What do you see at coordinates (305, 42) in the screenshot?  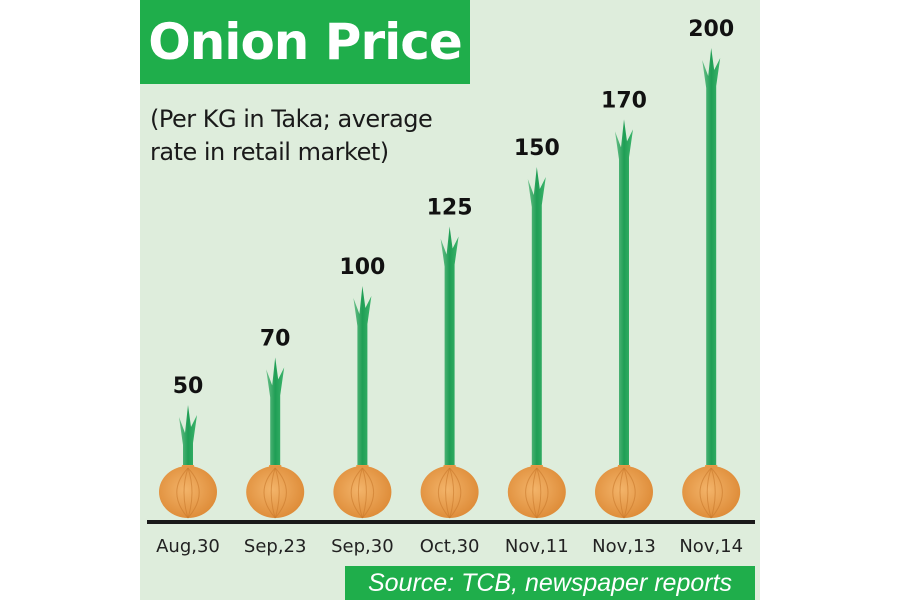 I see `chart-title: Onion Price` at bounding box center [305, 42].